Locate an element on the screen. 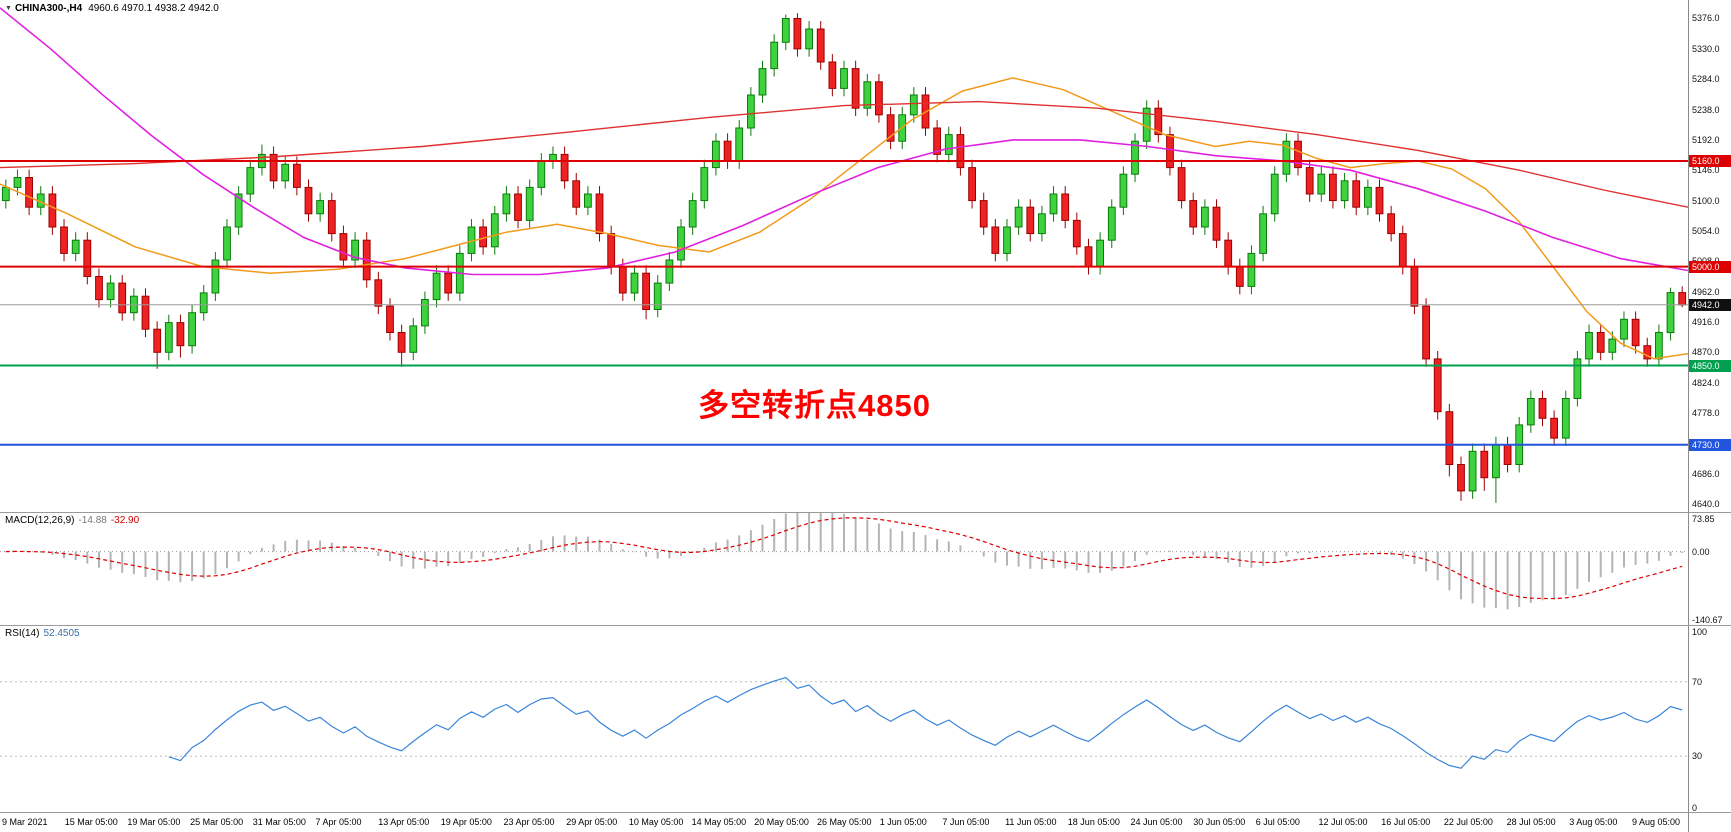 The width and height of the screenshot is (1731, 832). date-label: 12 Jul 05:00 is located at coordinates (1343, 822).